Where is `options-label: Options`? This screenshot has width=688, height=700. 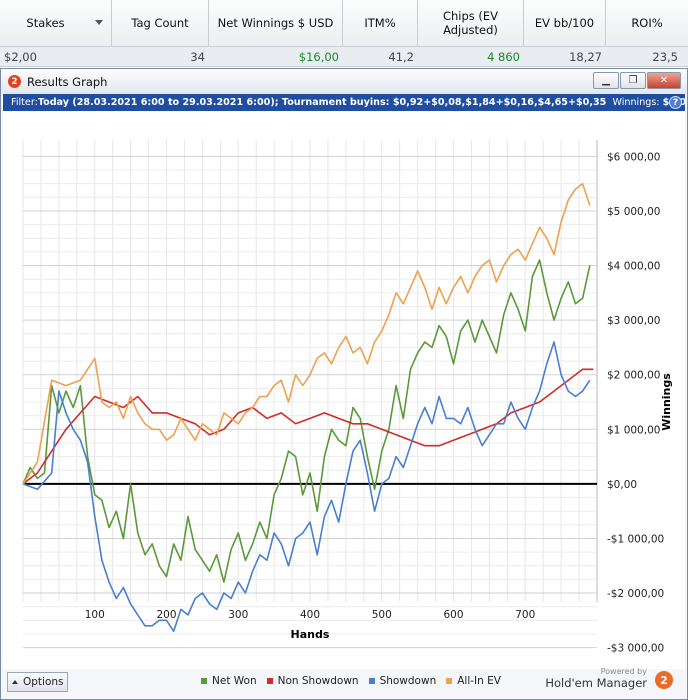 options-label: Options is located at coordinates (43, 682).